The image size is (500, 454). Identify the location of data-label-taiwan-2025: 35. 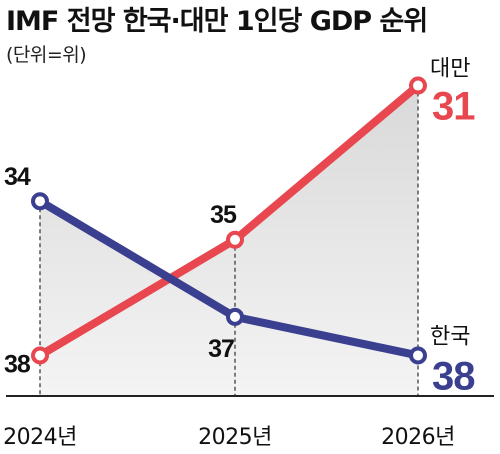
(223, 215).